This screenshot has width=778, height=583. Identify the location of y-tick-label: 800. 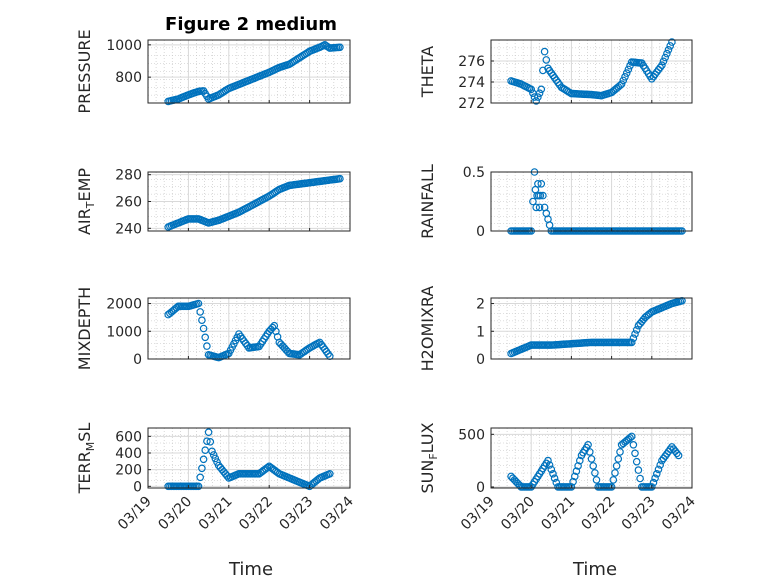
(128, 78).